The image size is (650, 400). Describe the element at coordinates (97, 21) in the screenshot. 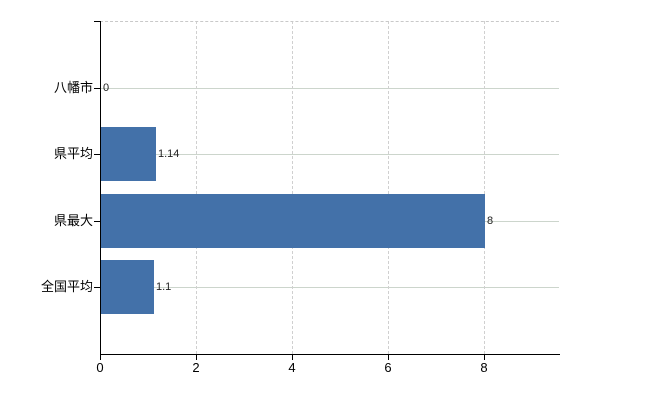

I see `y-axis-end-tick` at that location.